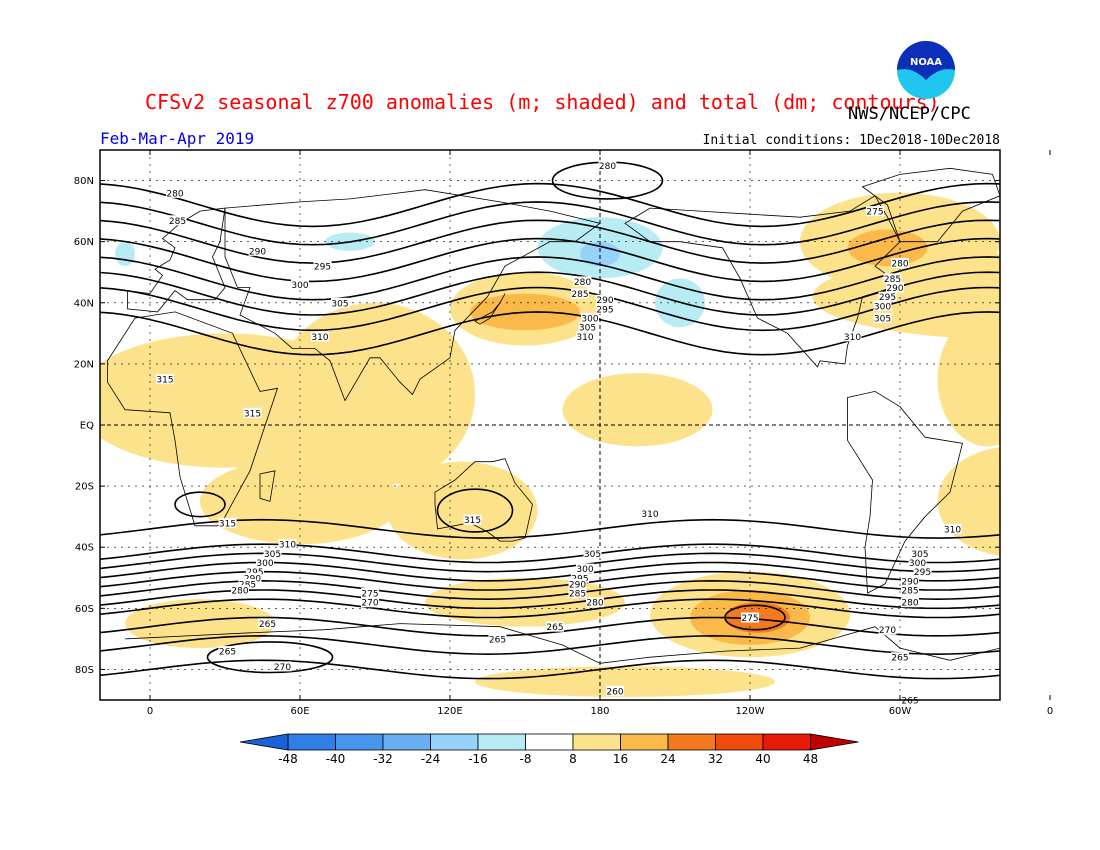 The image size is (1100, 850). What do you see at coordinates (84, 242) in the screenshot?
I see `lat-tick-label: 60N` at bounding box center [84, 242].